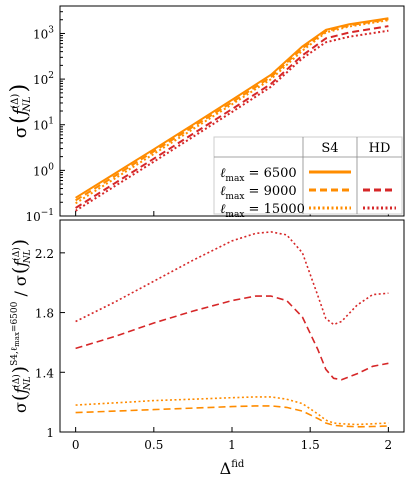 This screenshot has width=415, height=485. Describe the element at coordinates (39, 216) in the screenshot. I see `top-y-tick-label: 10⁻¹` at that location.